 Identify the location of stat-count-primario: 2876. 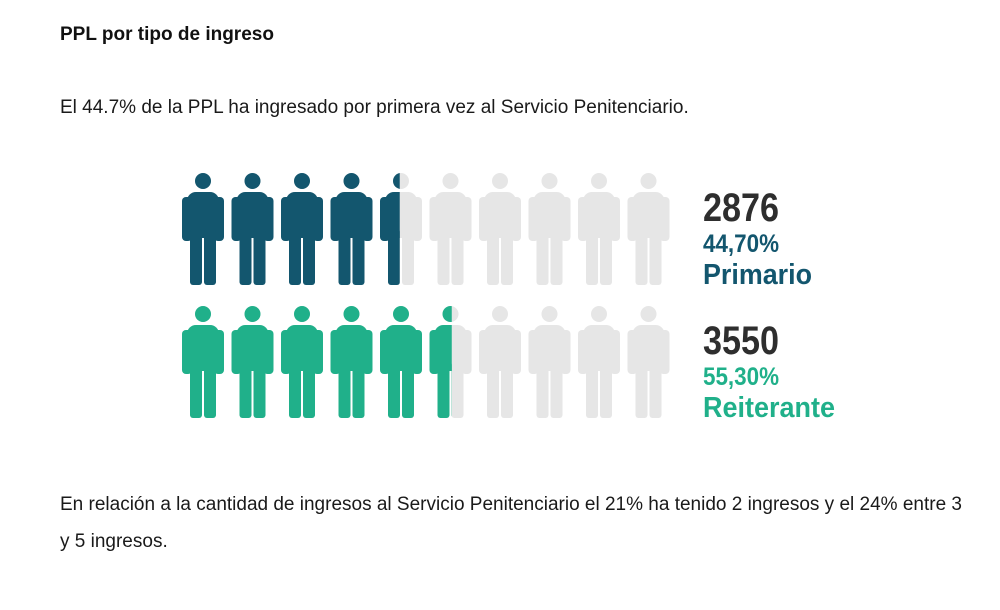
(741, 208).